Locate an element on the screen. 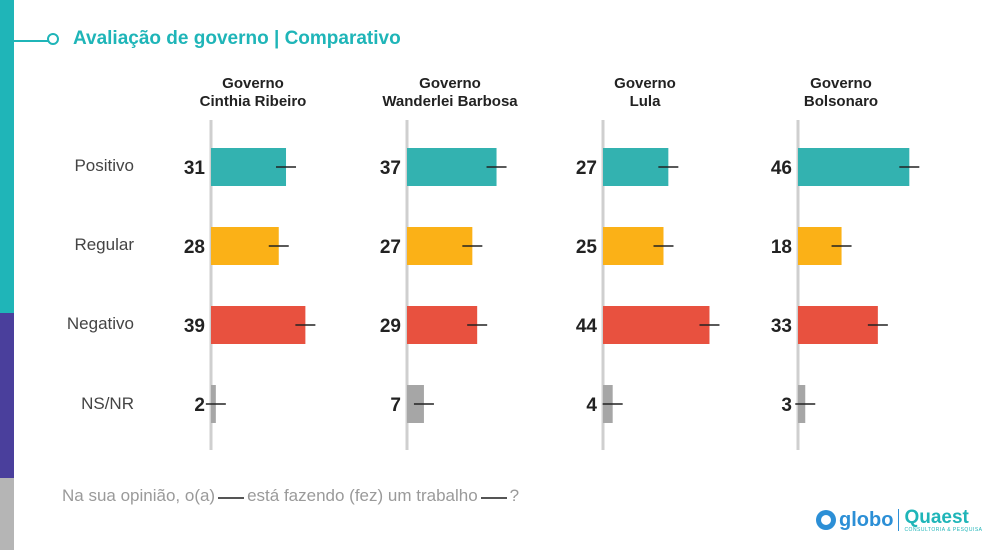  quaest-logo-subtitle: CONSULTORIA & PESQUISA is located at coordinates (943, 529).